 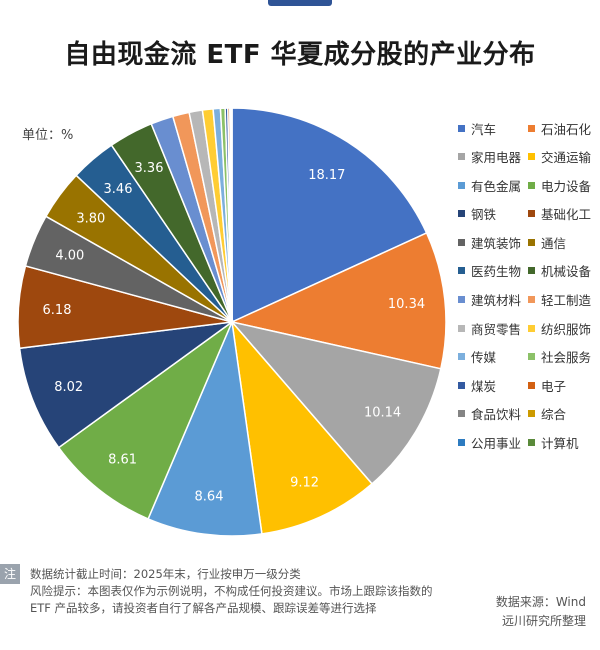 I want to click on legend-item-10: 医药生物, so click(x=493, y=271).